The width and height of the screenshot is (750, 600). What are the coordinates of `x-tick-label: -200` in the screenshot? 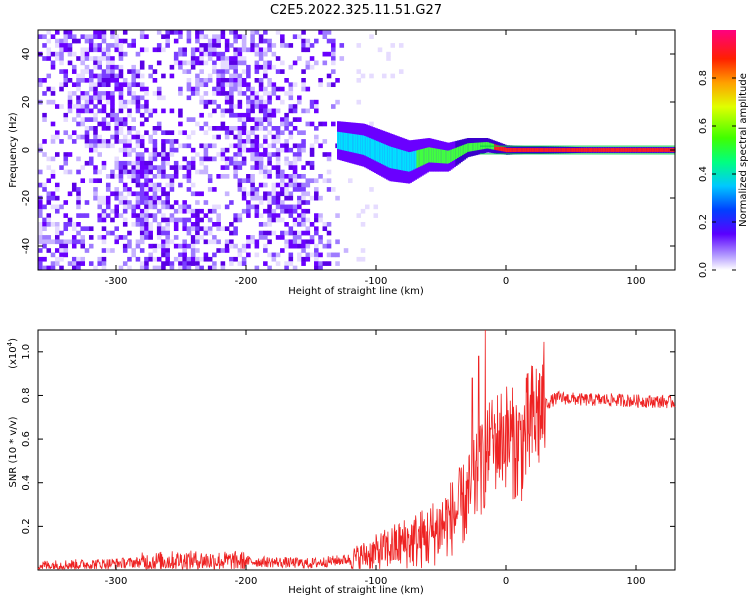 It's located at (246, 281).